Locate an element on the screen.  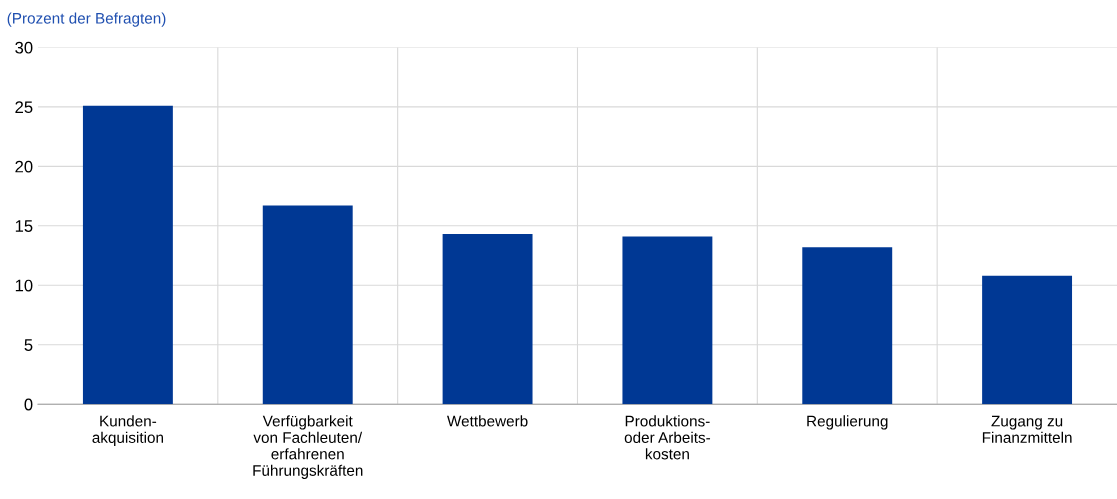
y-tick-label: 0 is located at coordinates (28, 404).